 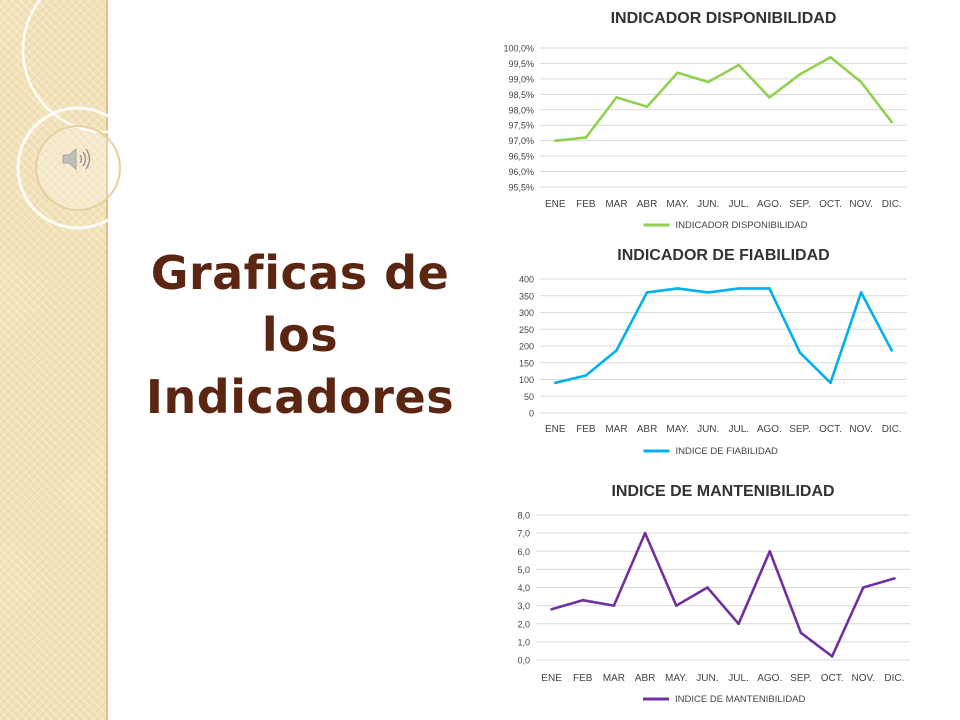 I want to click on legend-label: INDICE DE FIABILIDAD, so click(x=727, y=451).